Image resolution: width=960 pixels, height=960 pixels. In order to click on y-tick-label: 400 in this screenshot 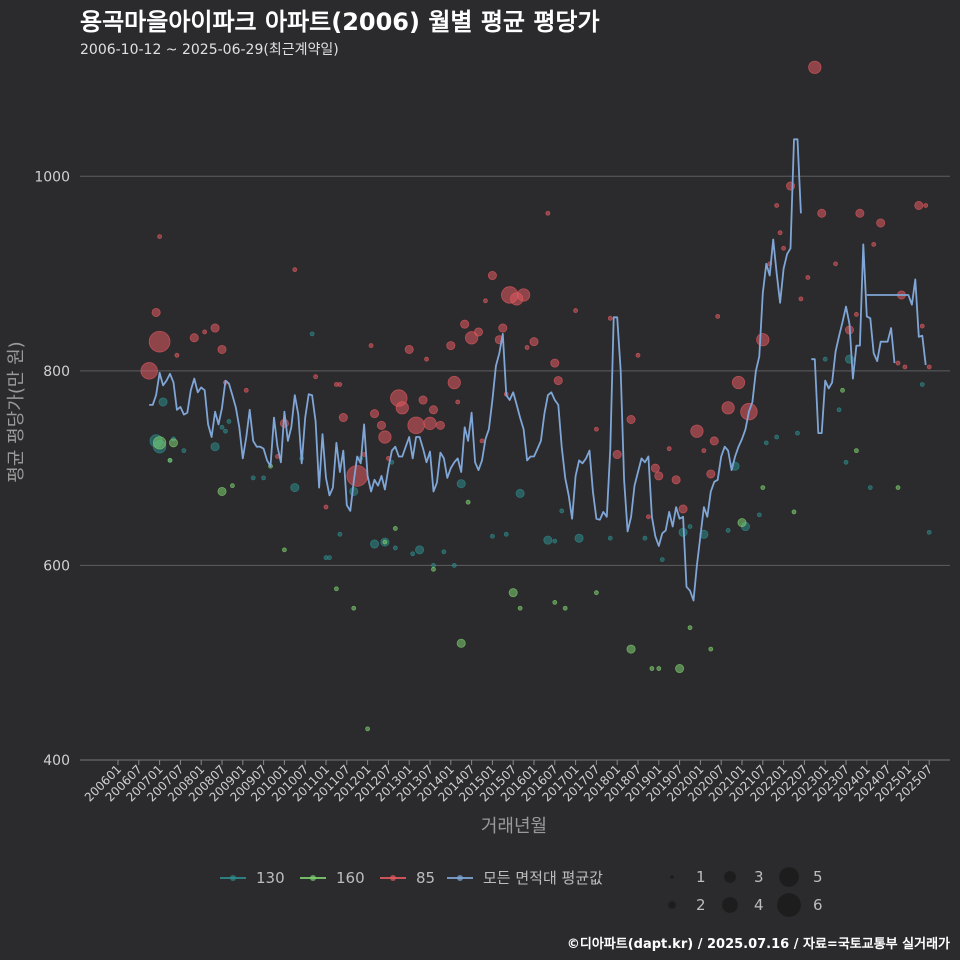, I will do `click(56, 761)`.